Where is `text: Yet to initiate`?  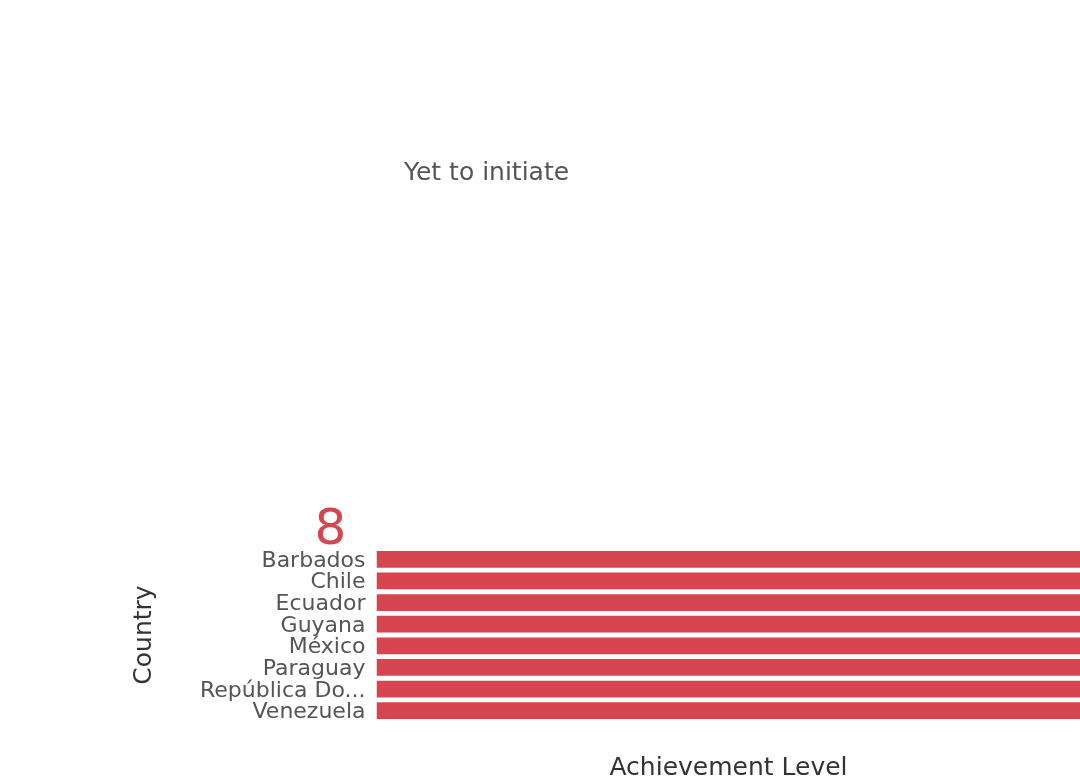 text: Yet to initiate is located at coordinates (487, 171).